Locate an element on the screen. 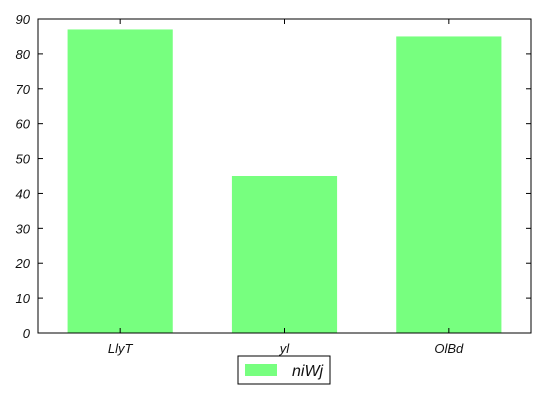 The image size is (544, 413). y-tick-label: 30 is located at coordinates (23, 228).